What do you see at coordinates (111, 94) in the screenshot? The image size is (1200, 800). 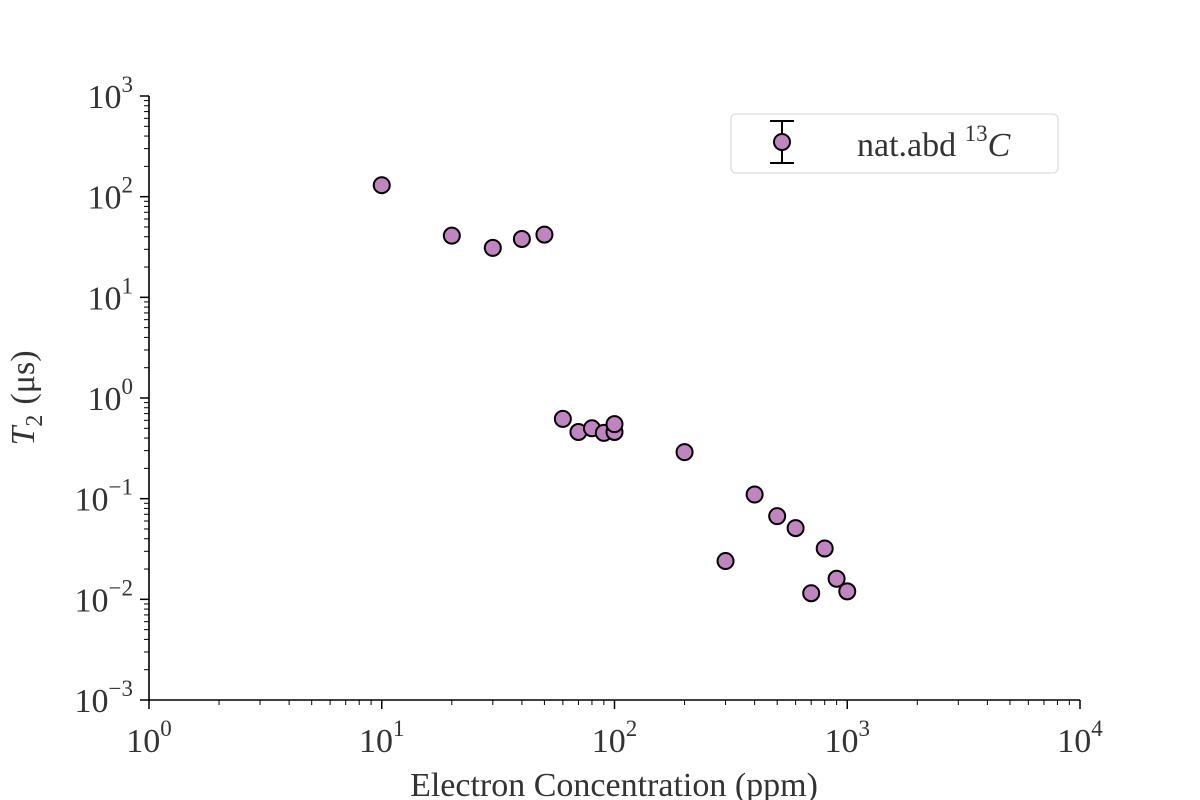 I see `y-tick-label: 10³` at bounding box center [111, 94].